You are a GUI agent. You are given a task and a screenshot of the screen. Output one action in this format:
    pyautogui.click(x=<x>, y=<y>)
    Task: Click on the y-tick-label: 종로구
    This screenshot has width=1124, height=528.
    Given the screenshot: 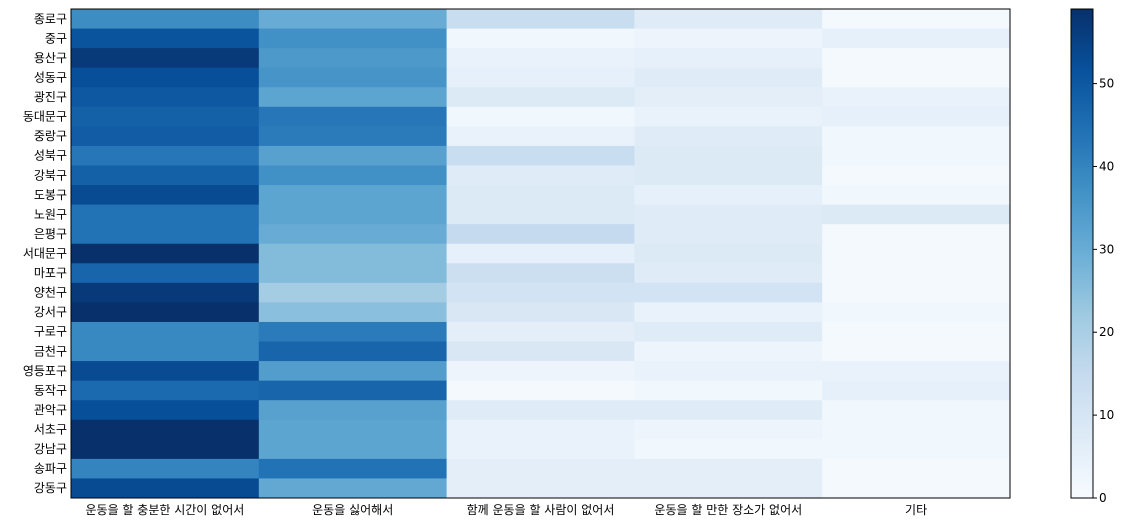 What is the action you would take?
    pyautogui.click(x=50, y=19)
    